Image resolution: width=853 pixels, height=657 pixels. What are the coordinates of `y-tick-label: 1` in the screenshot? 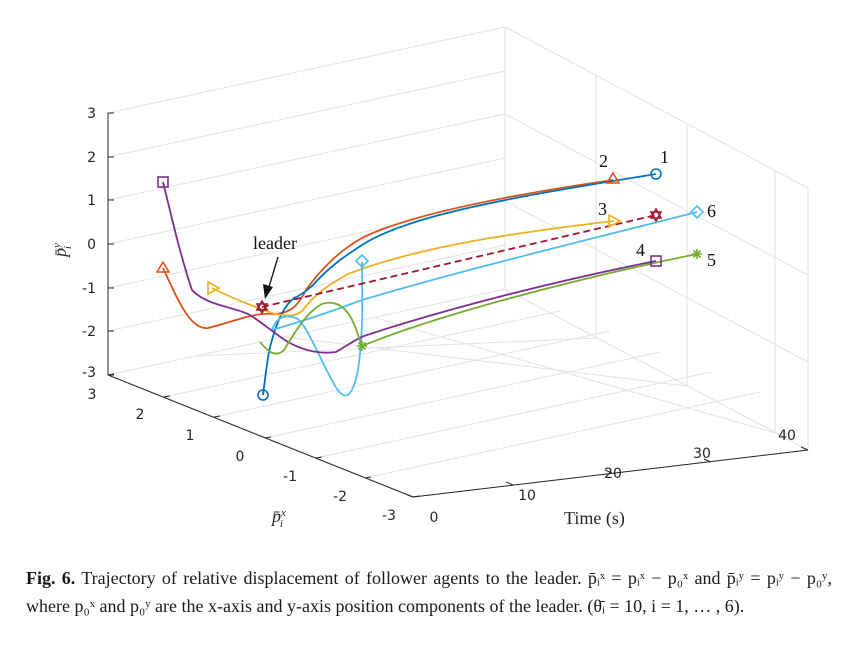 It's located at (91, 201).